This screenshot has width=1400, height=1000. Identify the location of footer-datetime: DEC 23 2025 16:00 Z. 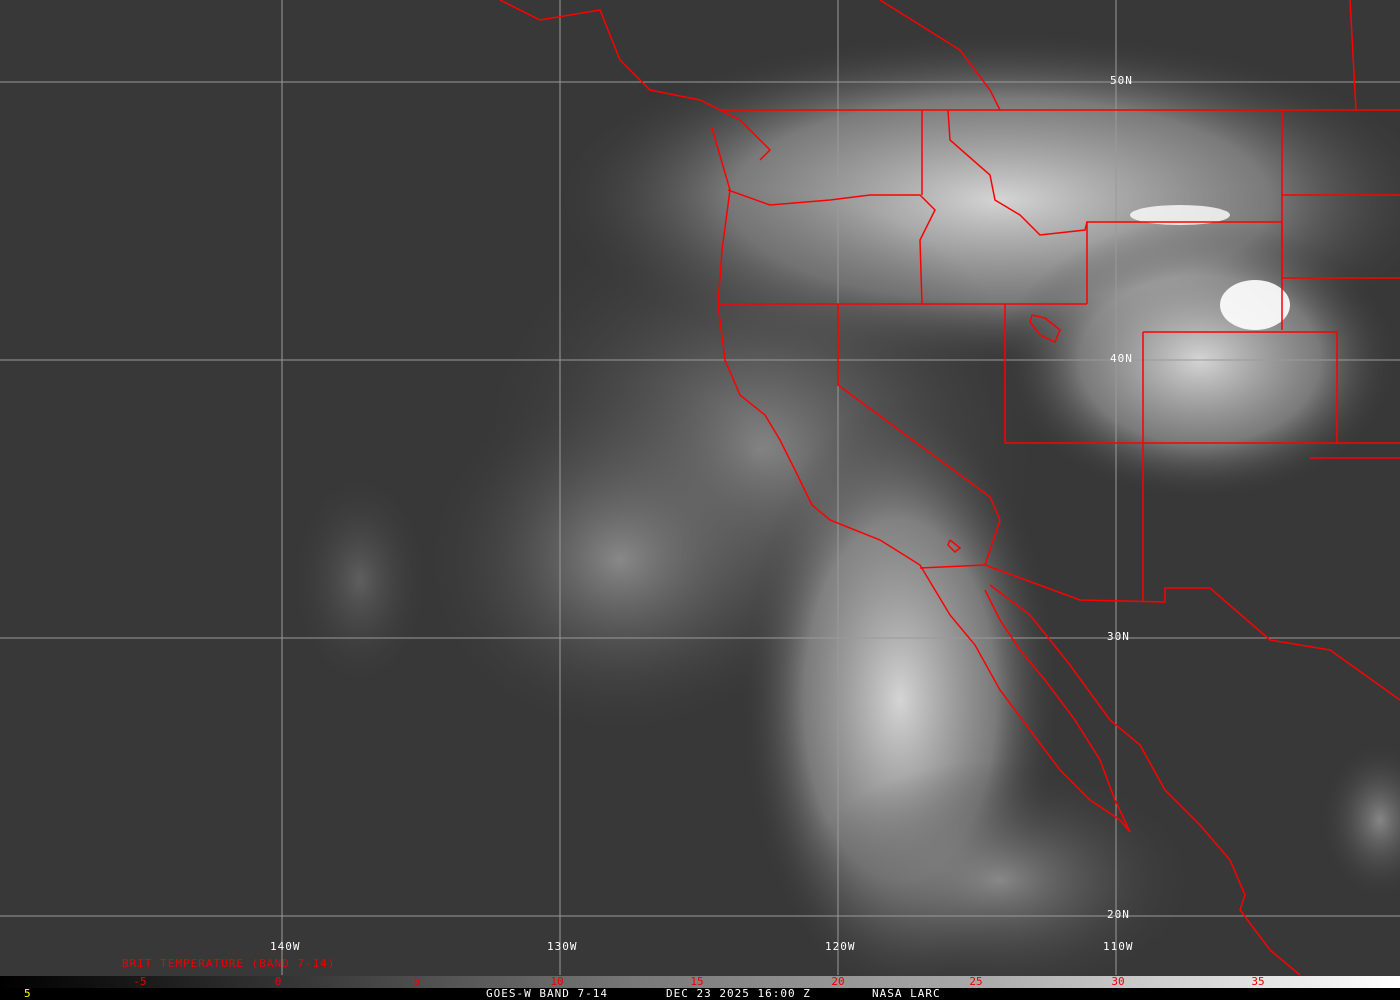
(738, 993).